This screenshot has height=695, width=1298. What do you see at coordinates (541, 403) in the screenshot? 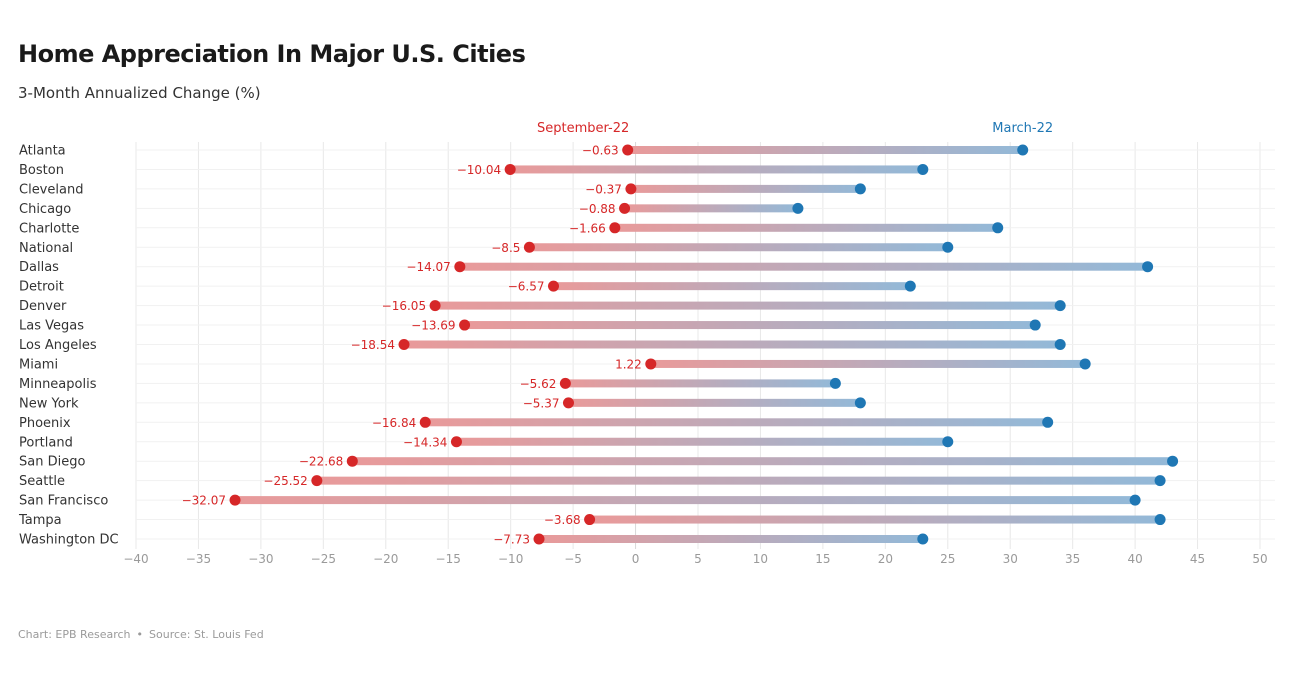
I see `september-22-value-label: −5.37` at bounding box center [541, 403].